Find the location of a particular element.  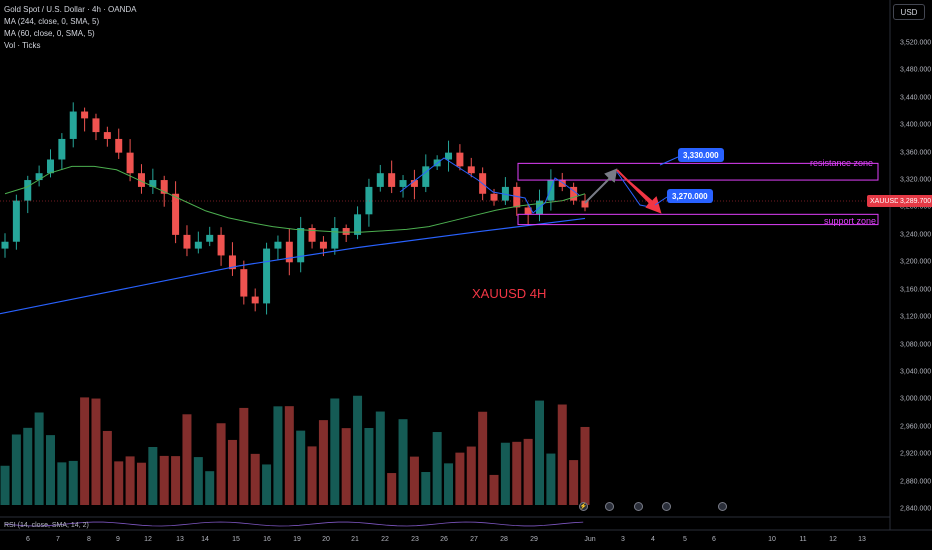

ma60-legend: MA (60, close, 0, SMA, 5) is located at coordinates (49, 33).